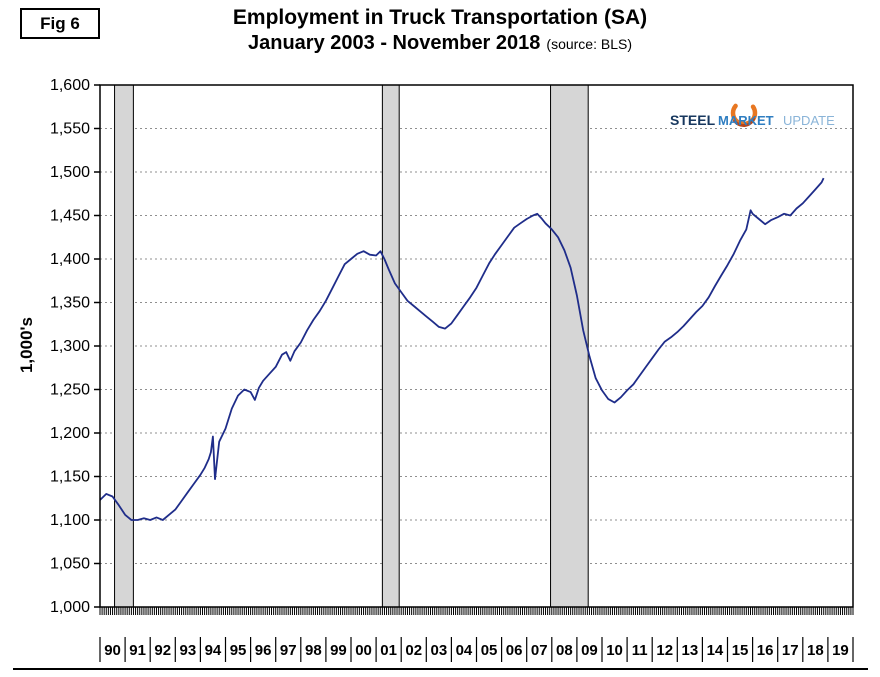  I want to click on x-tick-label: 95, so click(238, 650).